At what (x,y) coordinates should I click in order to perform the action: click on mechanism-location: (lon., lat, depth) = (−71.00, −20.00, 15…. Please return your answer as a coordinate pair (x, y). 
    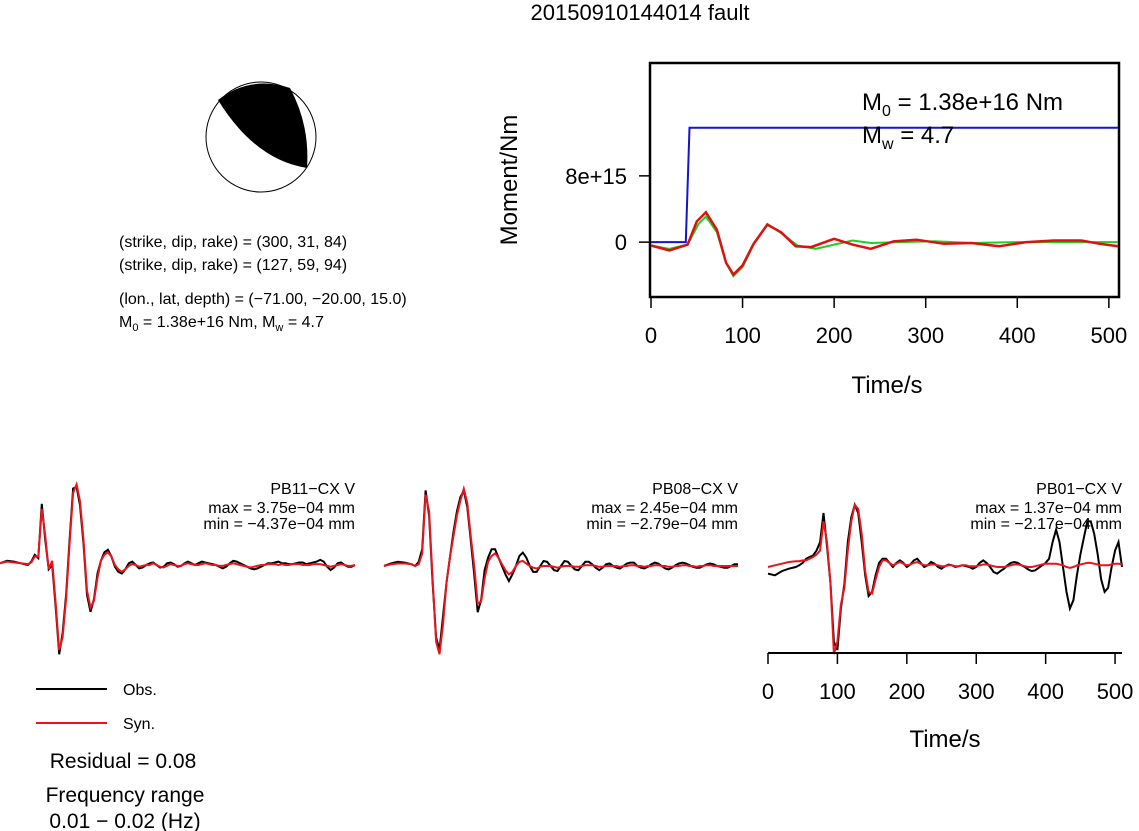
    Looking at the image, I should click on (263, 299).